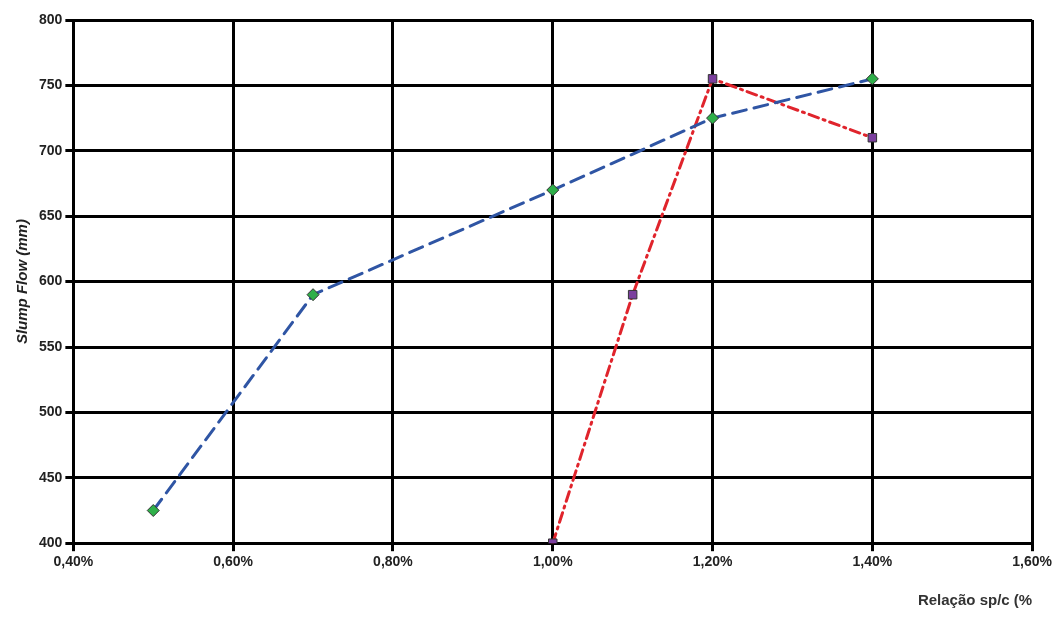  What do you see at coordinates (872, 561) in the screenshot?
I see `x-tick-label: 1,40%` at bounding box center [872, 561].